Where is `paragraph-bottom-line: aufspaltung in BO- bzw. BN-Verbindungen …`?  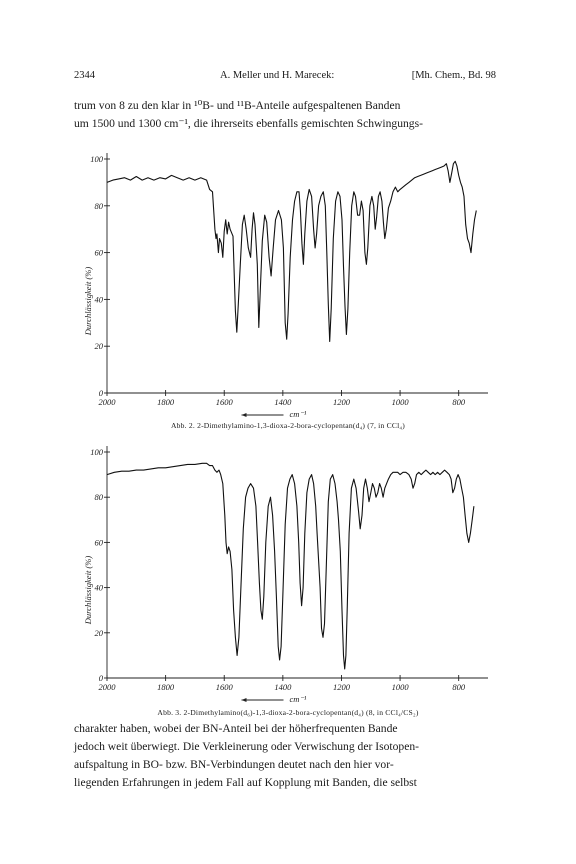 paragraph-bottom-line: aufspaltung in BO- bzw. BN-Verbindungen … is located at coordinates (234, 764).